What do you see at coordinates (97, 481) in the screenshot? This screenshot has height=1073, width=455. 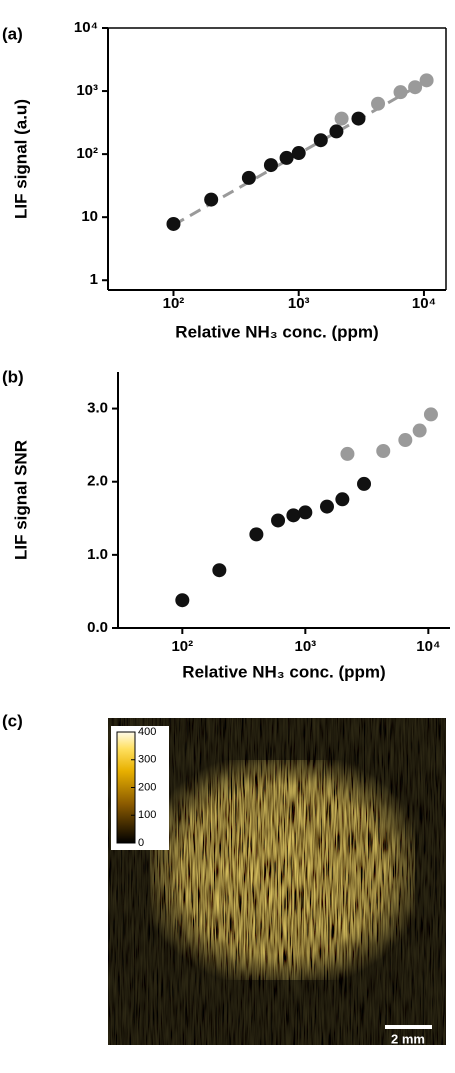 I see `y-tick-label: 2.0` at bounding box center [97, 481].